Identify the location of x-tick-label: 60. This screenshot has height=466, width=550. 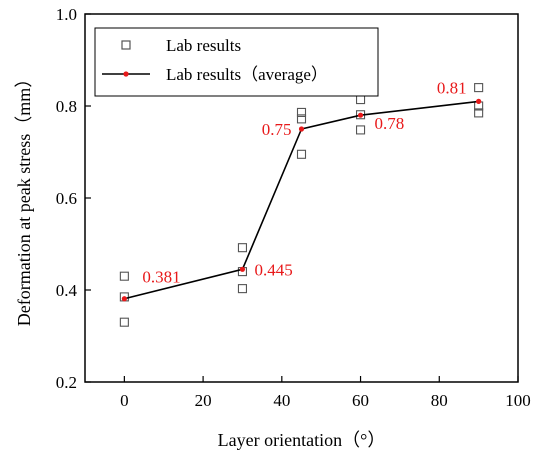
(360, 400).